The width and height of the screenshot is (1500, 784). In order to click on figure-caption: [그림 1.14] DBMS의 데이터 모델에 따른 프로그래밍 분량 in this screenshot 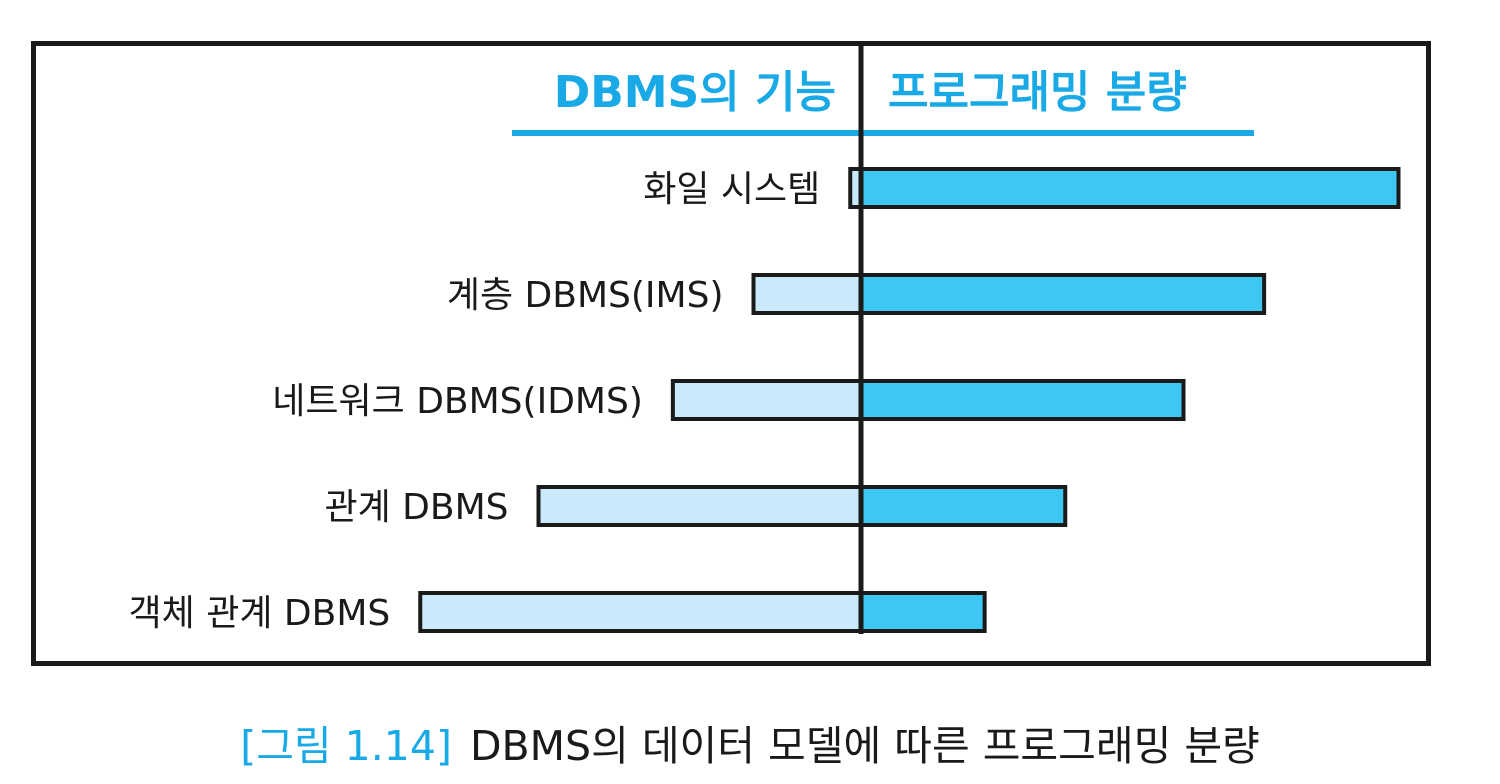, I will do `click(750, 742)`.